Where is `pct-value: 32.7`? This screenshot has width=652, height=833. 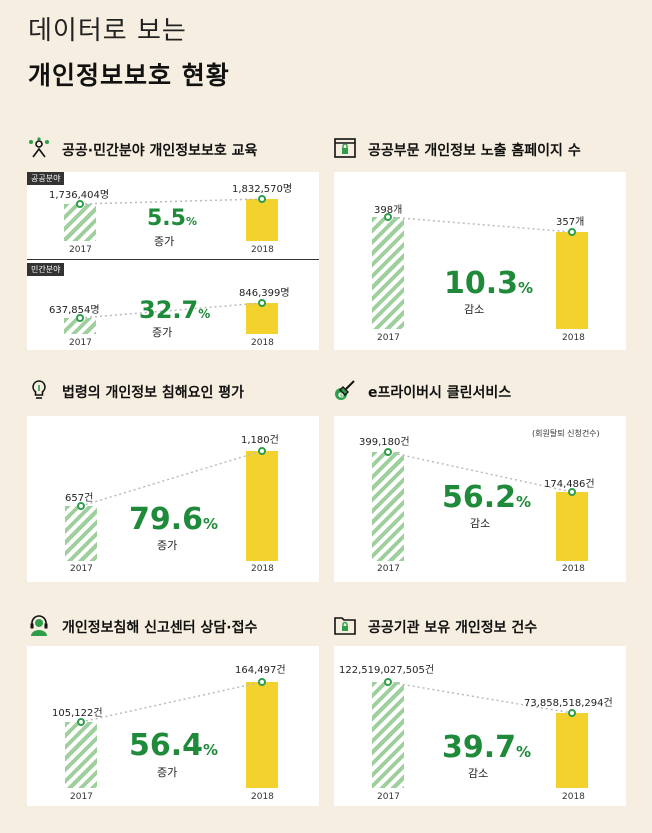 pct-value: 32.7 is located at coordinates (169, 310).